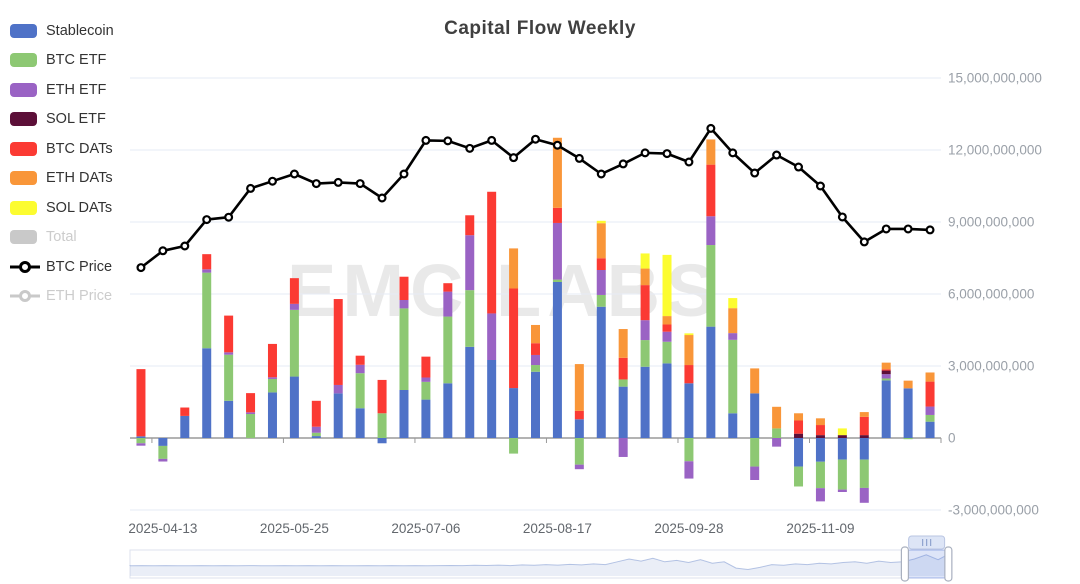 Image resolution: width=1080 pixels, height=584 pixels. Describe the element at coordinates (62, 120) in the screenshot. I see `legend-item-sol-etf: SOL ETF` at that location.